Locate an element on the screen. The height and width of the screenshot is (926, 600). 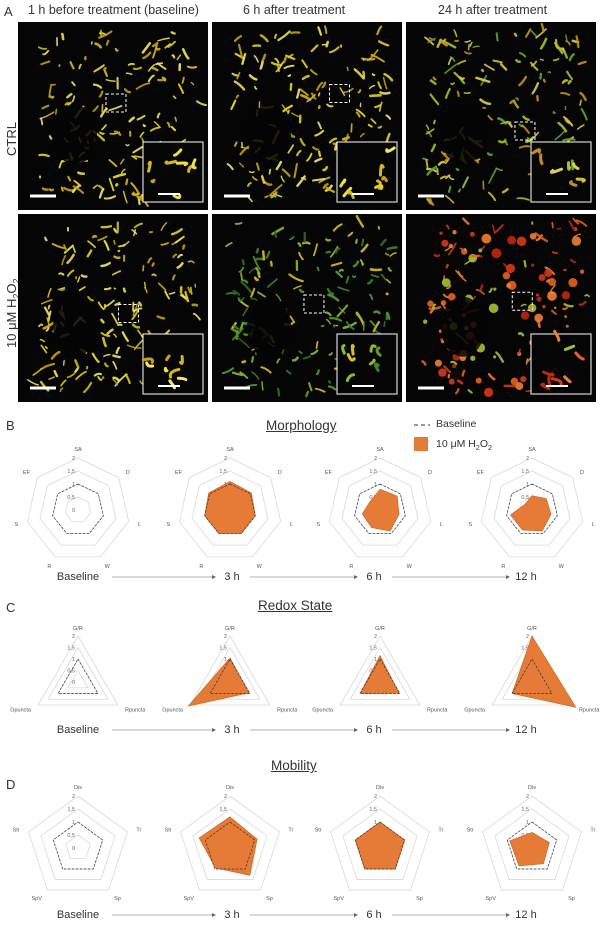
radar-axis-label: G/R is located at coordinates (532, 629).